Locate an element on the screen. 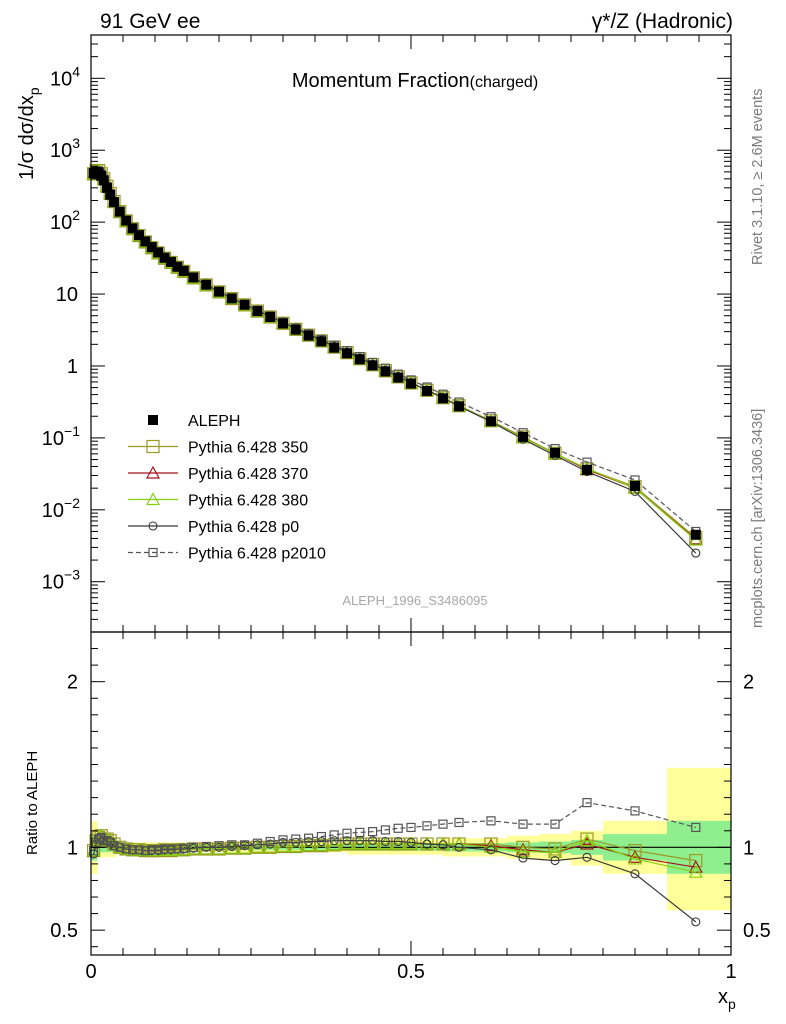  ratio-x-tick-label: 0.5 is located at coordinates (411, 972).